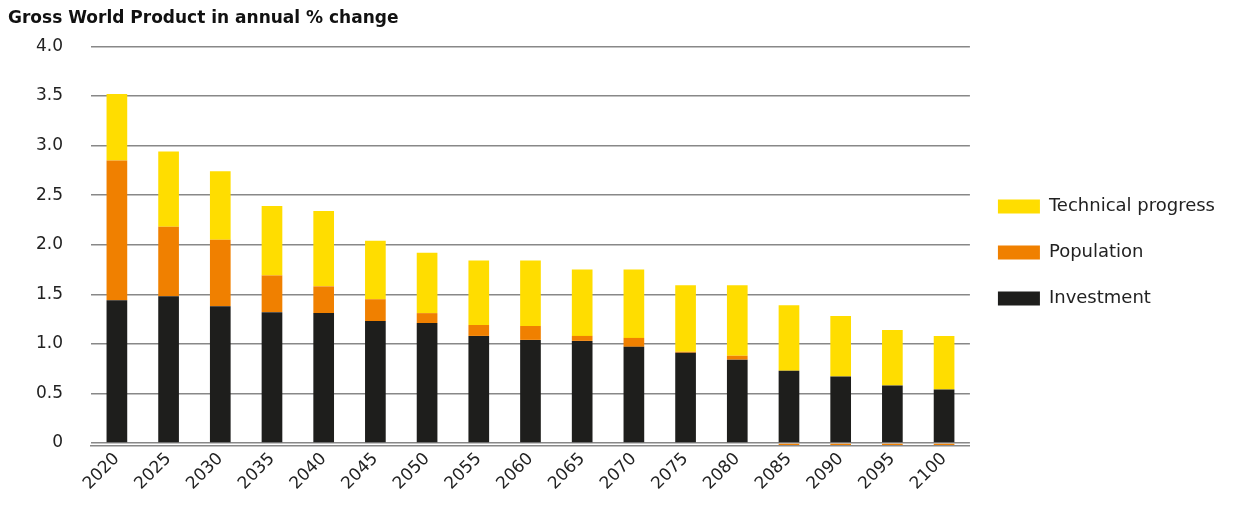  Describe the element at coordinates (49, 143) in the screenshot. I see `y-tick-label: 3.0` at that location.